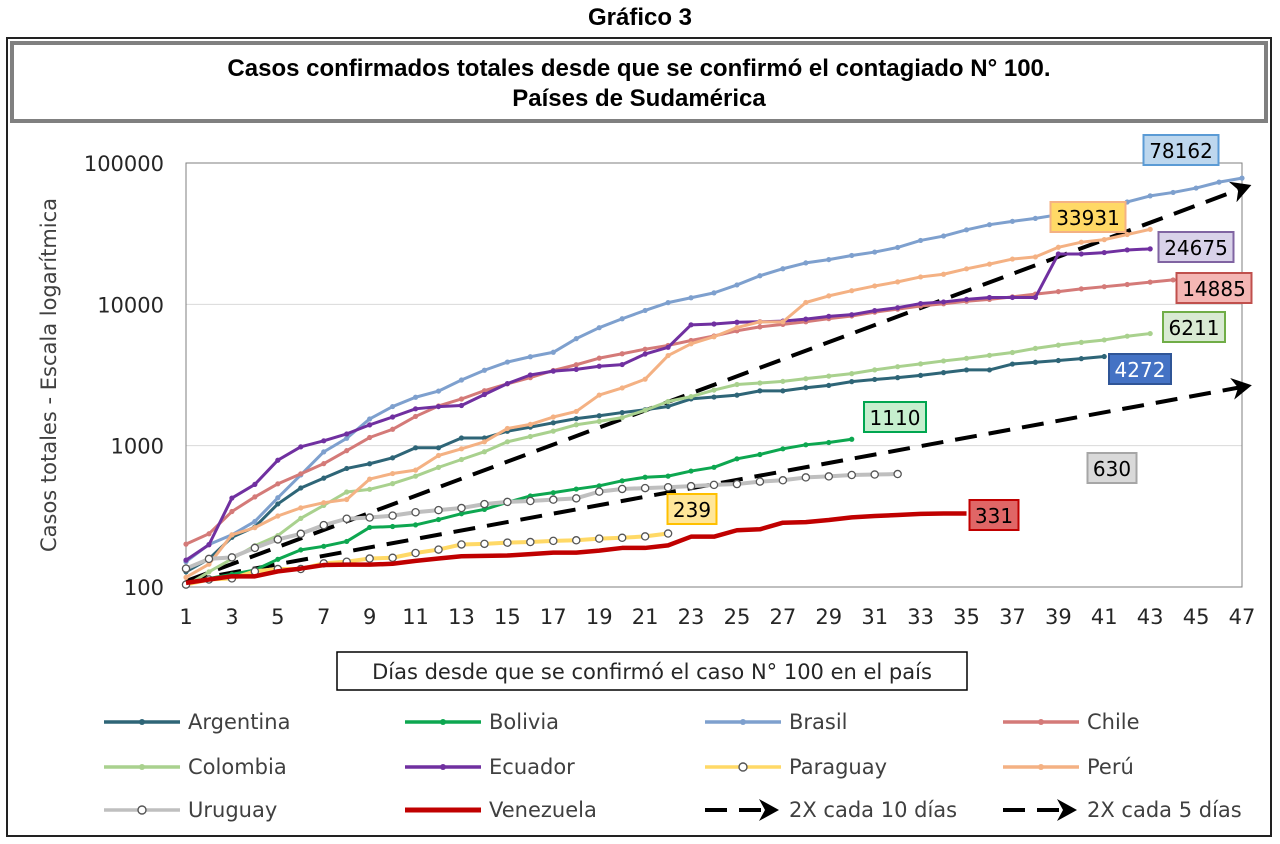 The width and height of the screenshot is (1280, 844). What do you see at coordinates (231, 617) in the screenshot?
I see `x-tick-label: 3` at bounding box center [231, 617].